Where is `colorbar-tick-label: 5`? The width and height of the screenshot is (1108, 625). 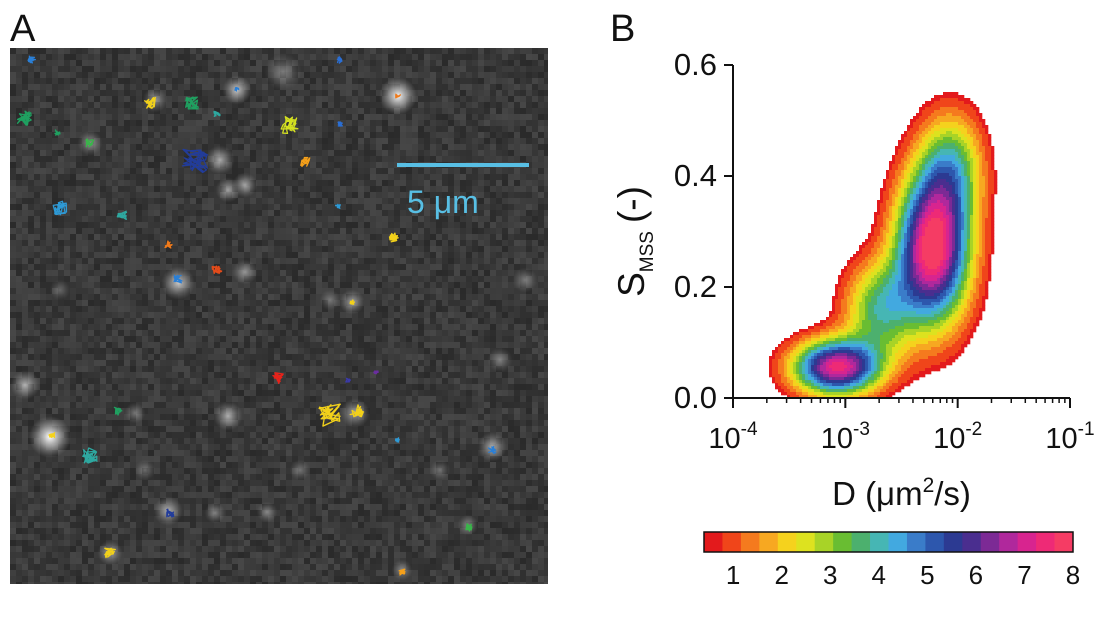
colorbar-tick-label: 5 is located at coordinates (927, 575).